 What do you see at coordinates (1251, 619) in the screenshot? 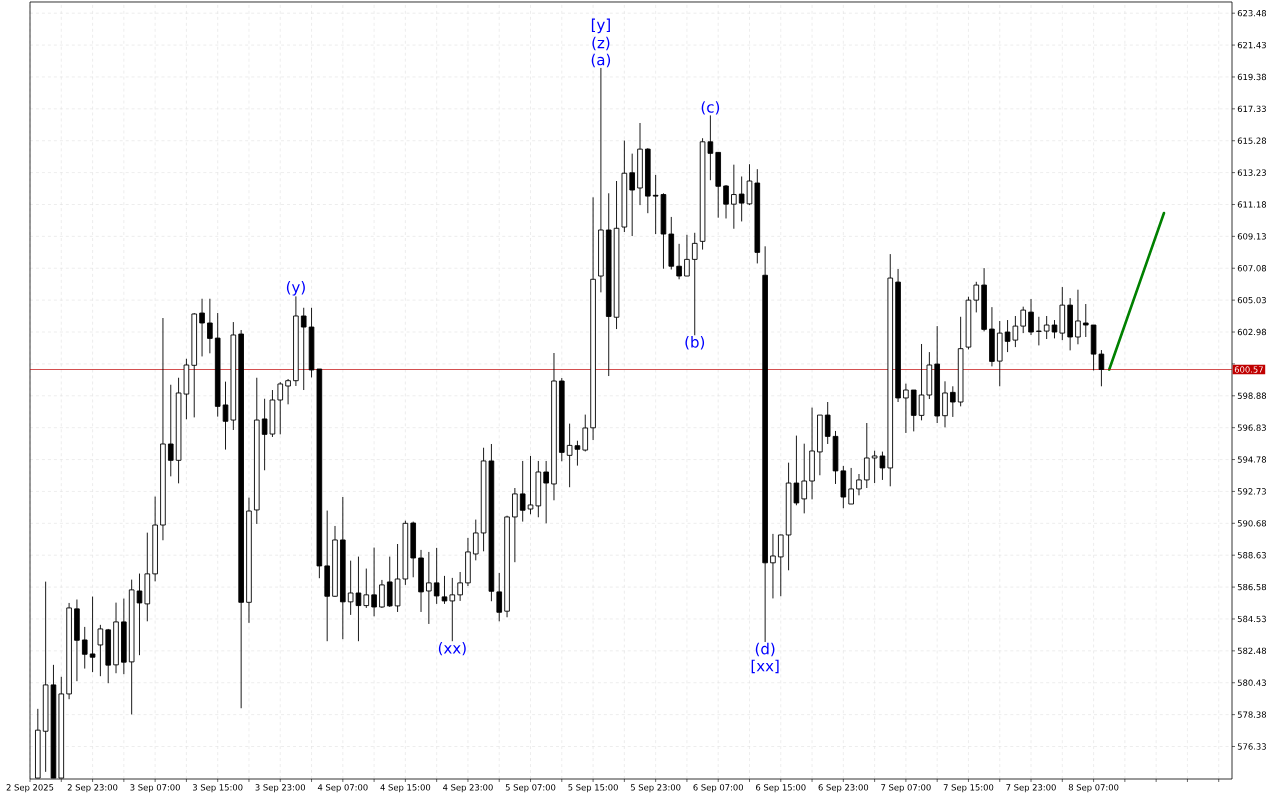
I see `y-tick-label: 584.53` at bounding box center [1251, 619].